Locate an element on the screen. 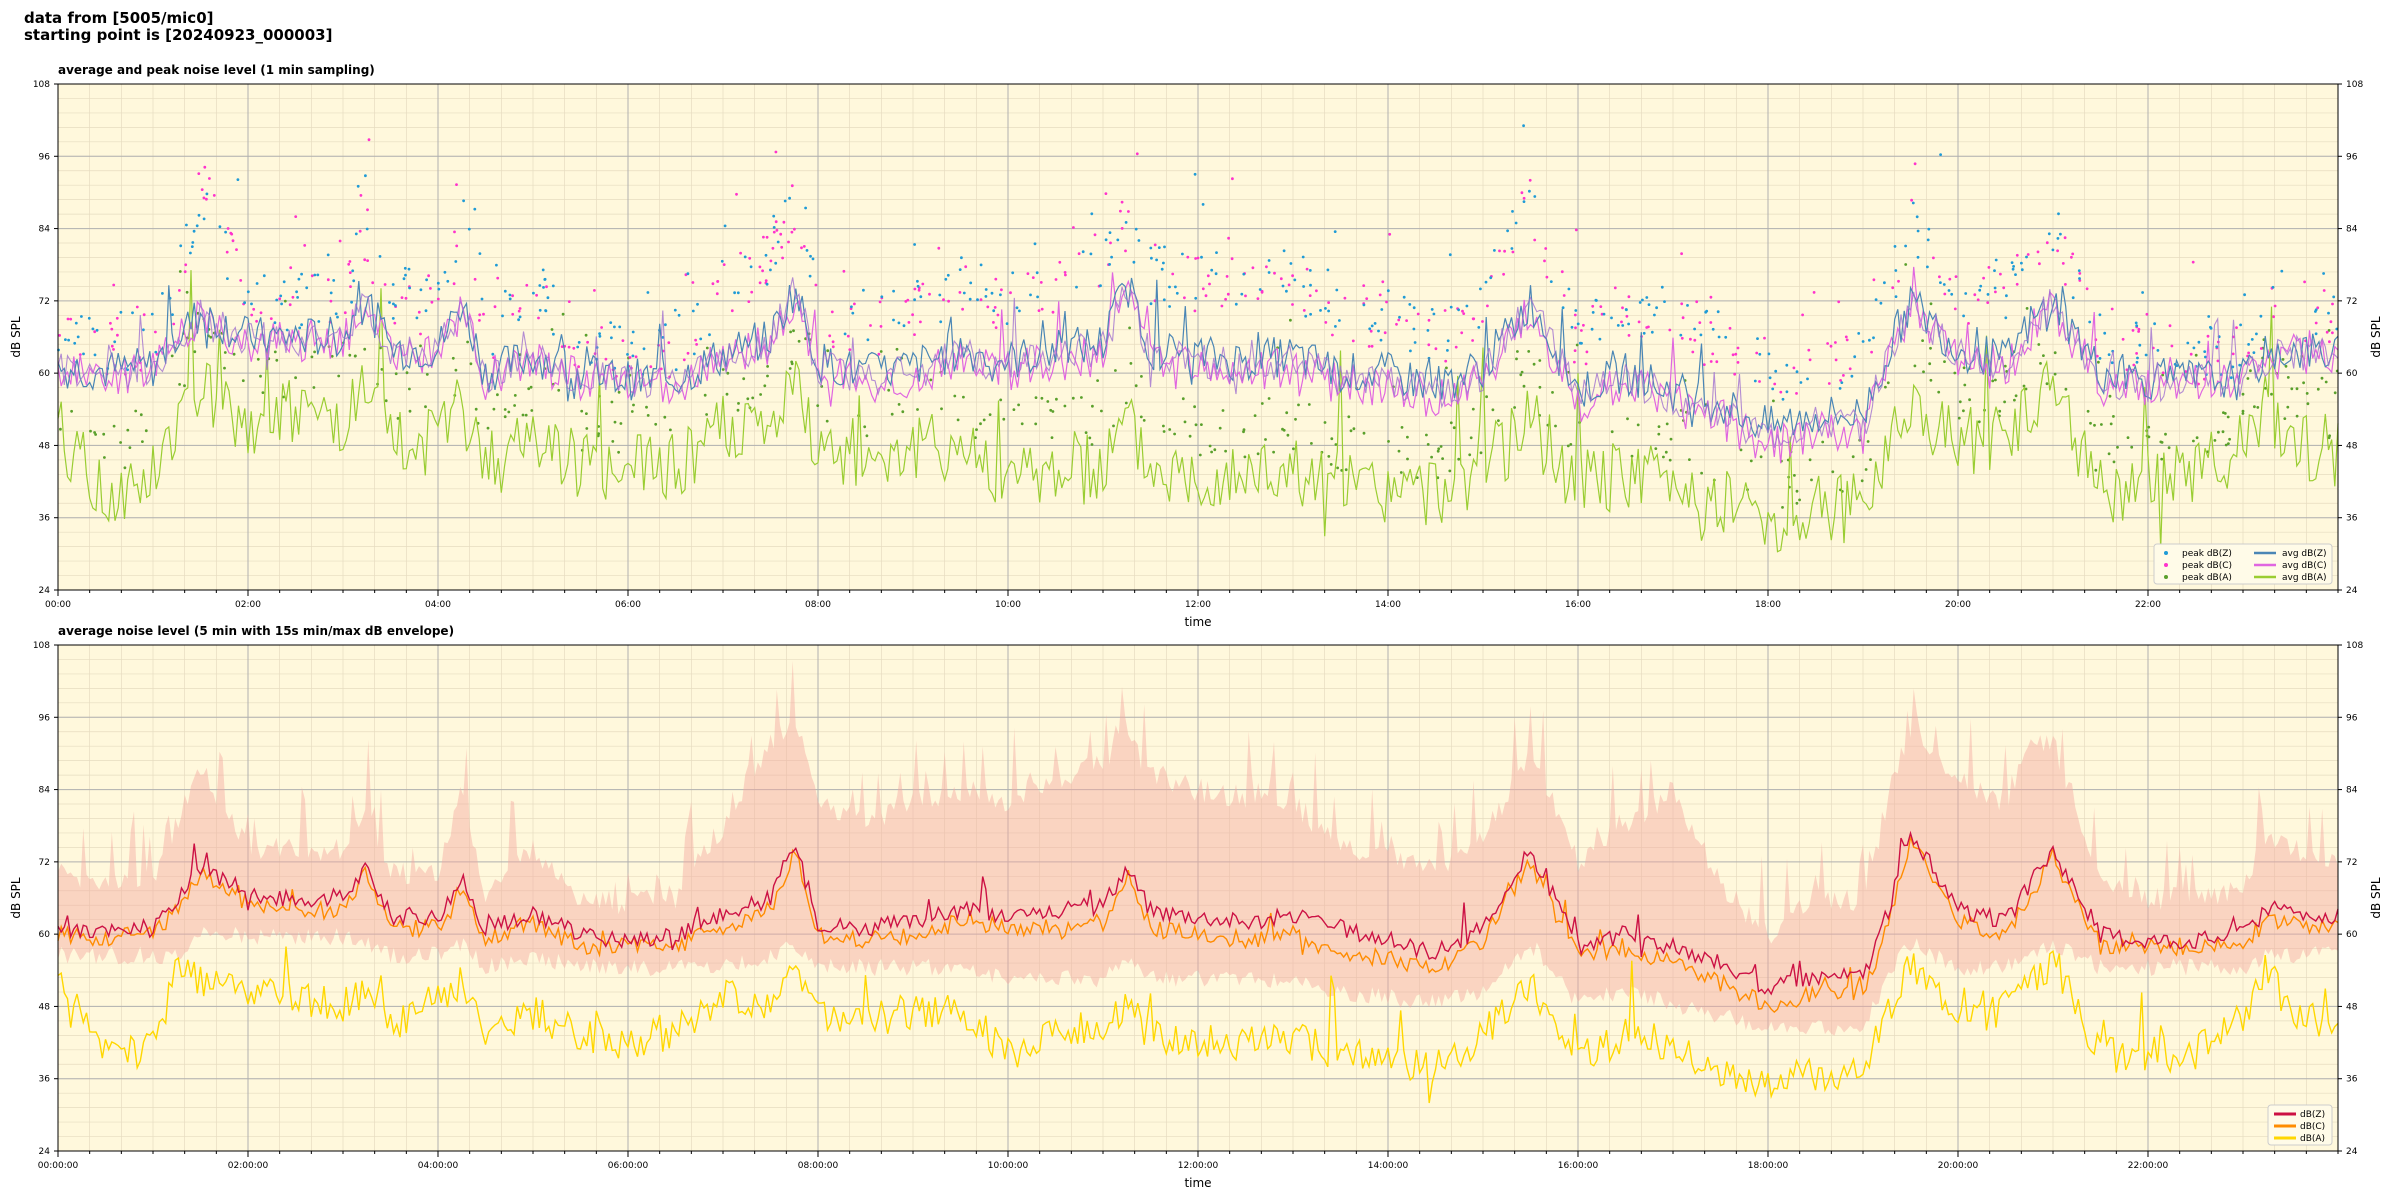  y-tick-label: 72 is located at coordinates (2351, 863).